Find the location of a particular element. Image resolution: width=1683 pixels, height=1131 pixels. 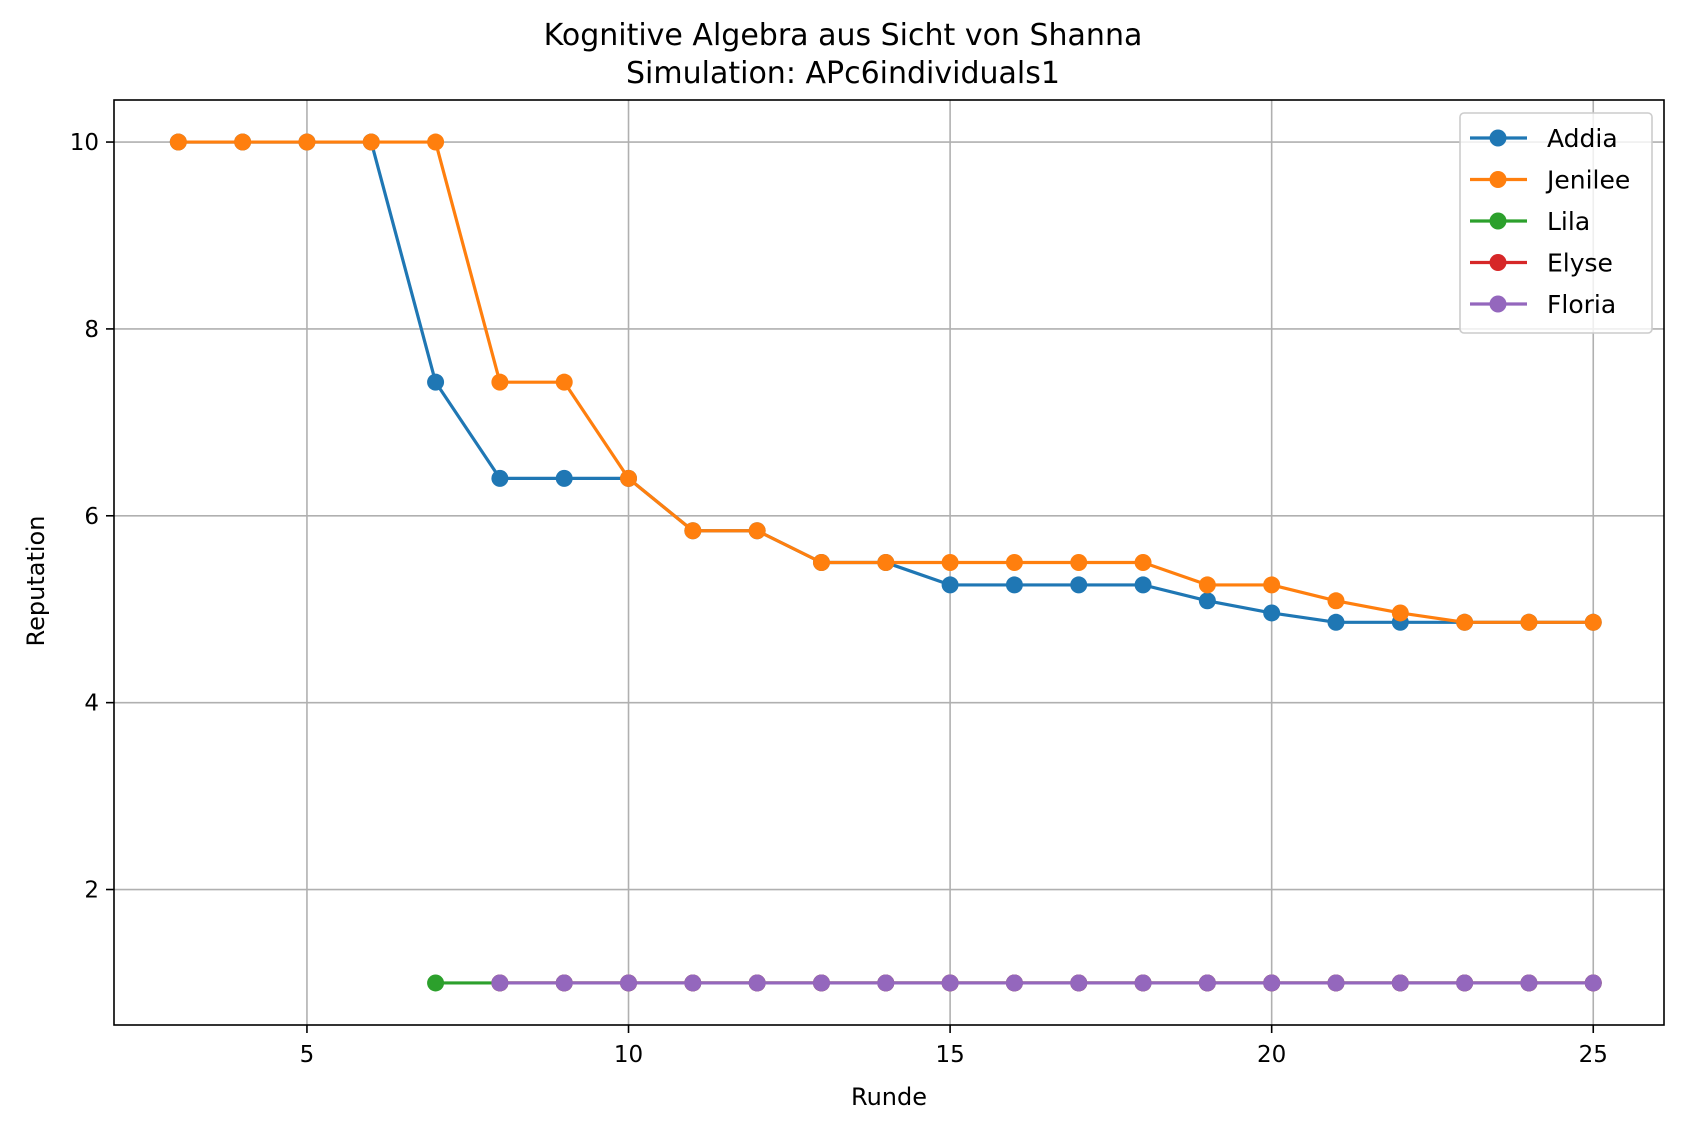

legend-item-elyse: Elyse is located at coordinates (1541, 263).